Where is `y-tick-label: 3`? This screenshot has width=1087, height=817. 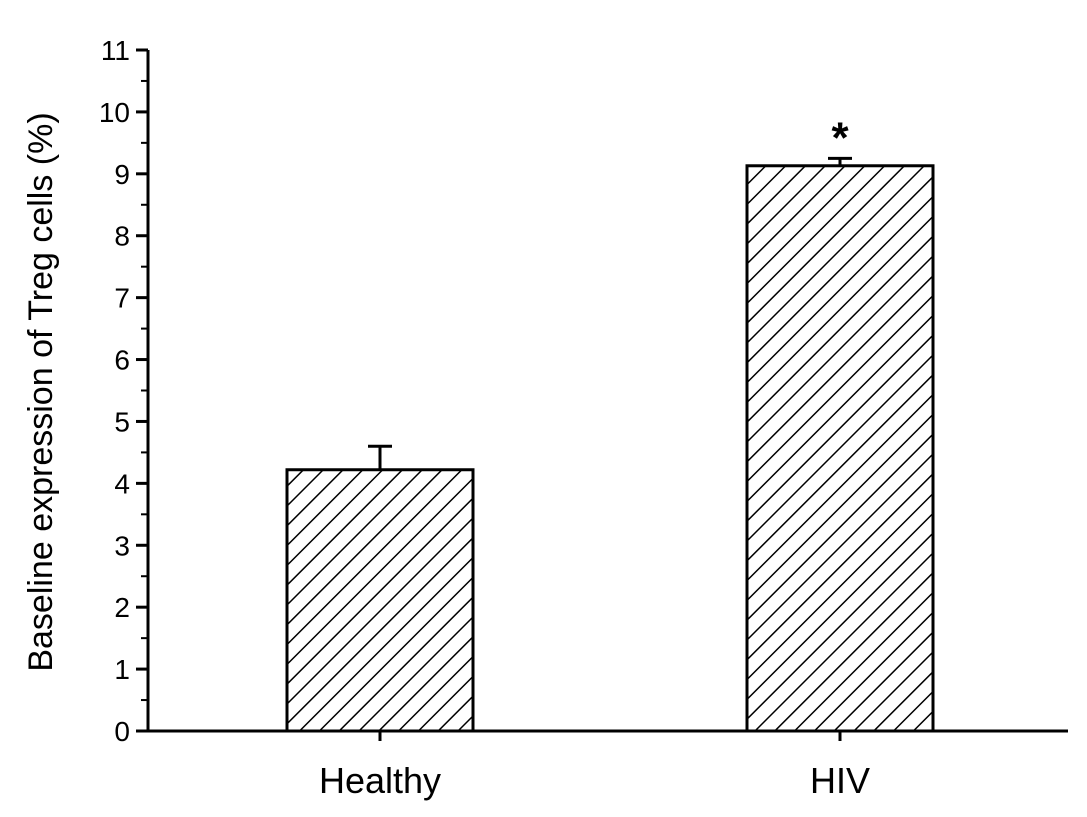 y-tick-label: 3 is located at coordinates (122, 545).